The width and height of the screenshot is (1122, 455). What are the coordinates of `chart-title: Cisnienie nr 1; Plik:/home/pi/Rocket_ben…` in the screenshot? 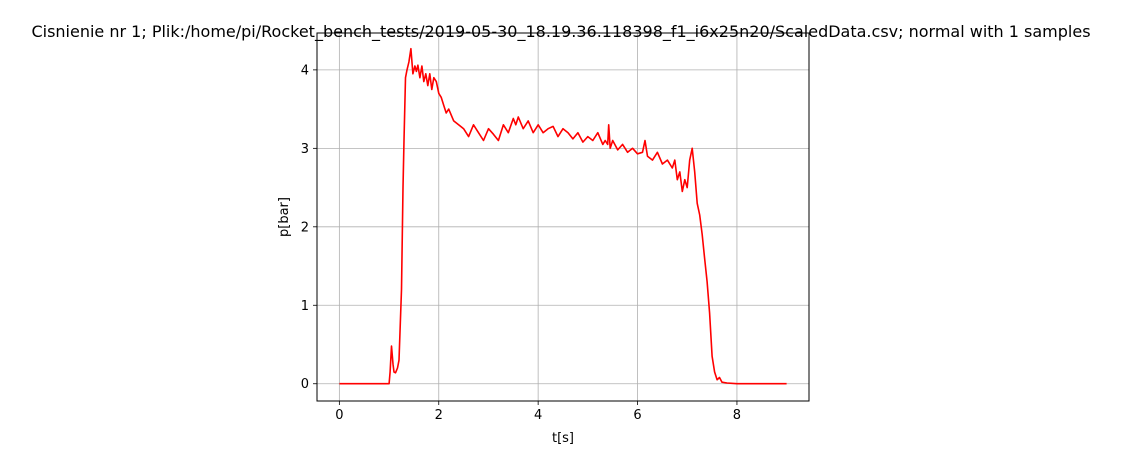 It's located at (560, 32).